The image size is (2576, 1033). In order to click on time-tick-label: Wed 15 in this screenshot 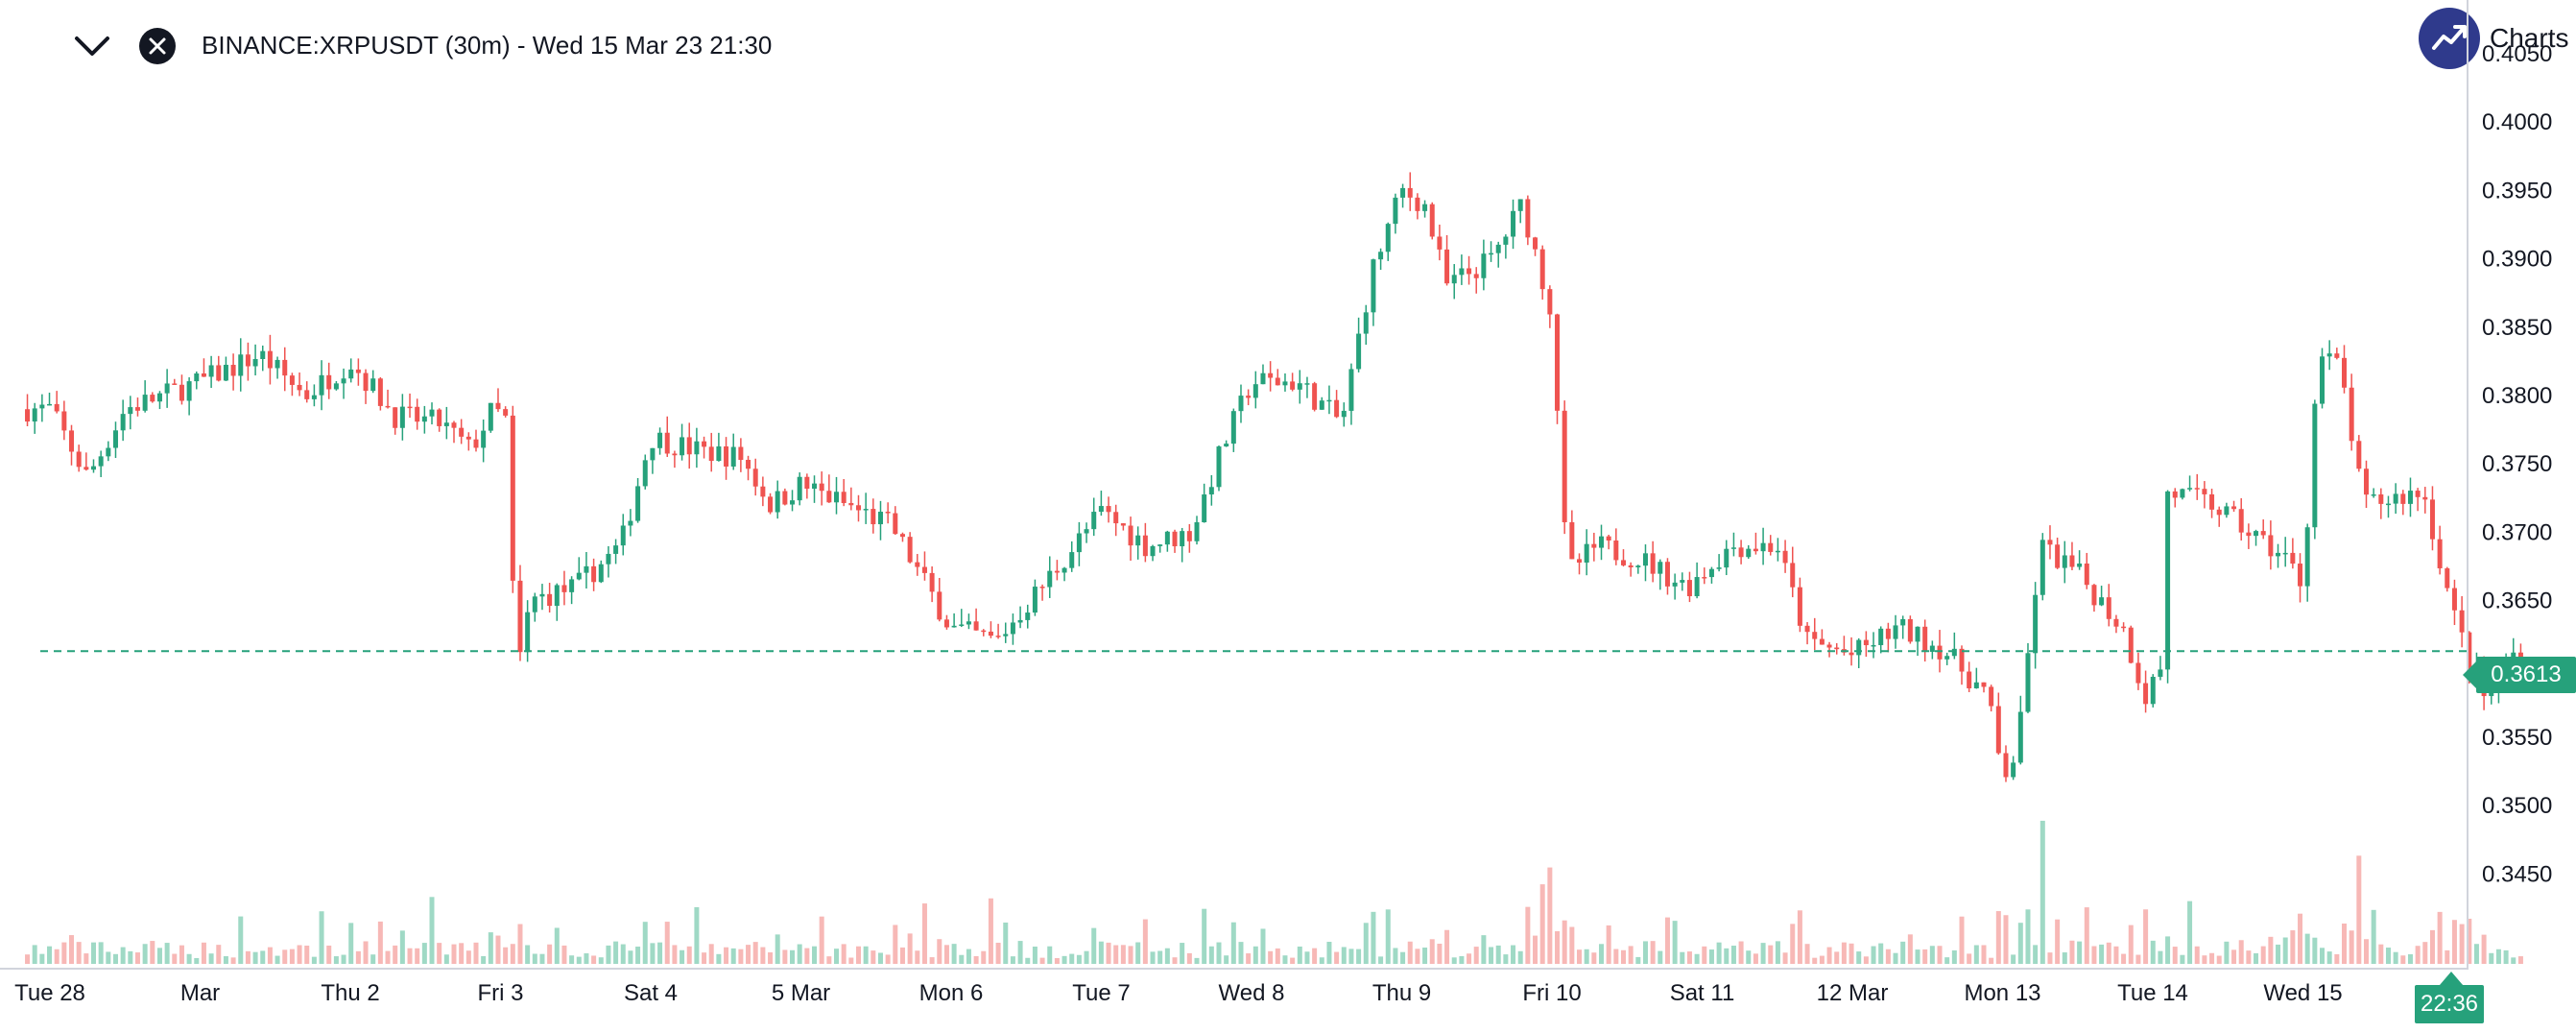, I will do `click(2302, 993)`.